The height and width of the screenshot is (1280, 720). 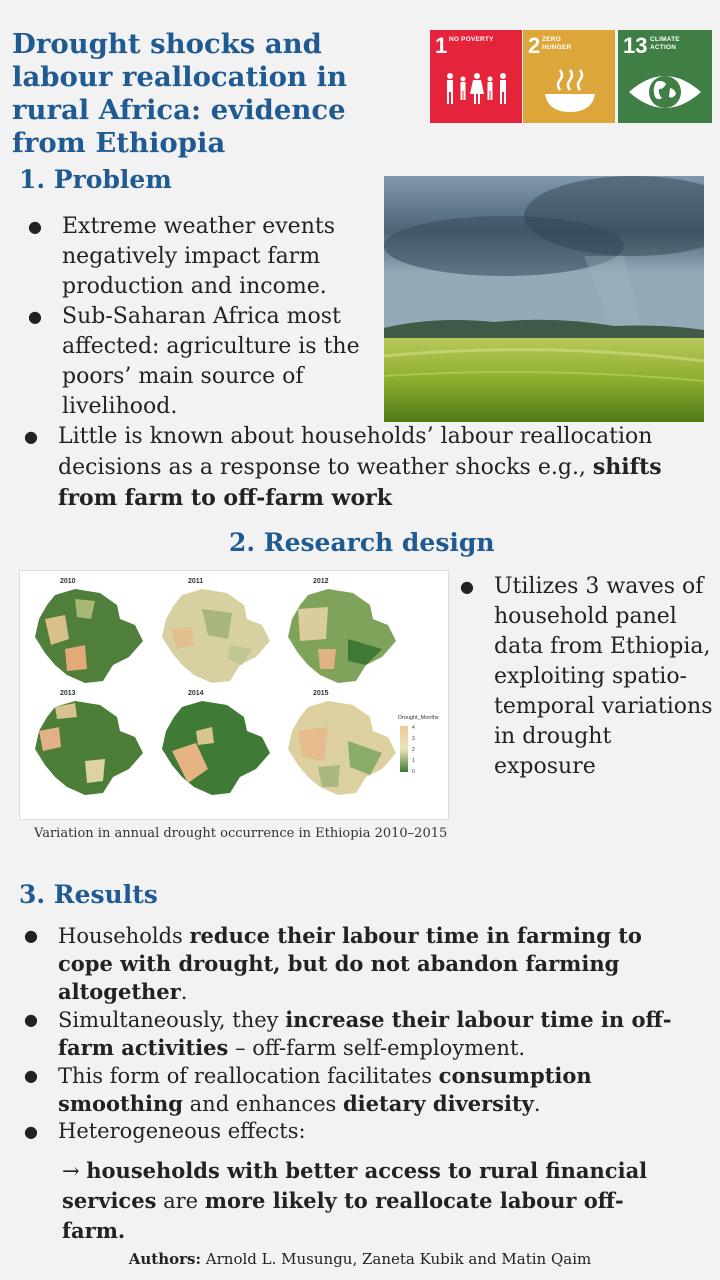 What do you see at coordinates (88, 894) in the screenshot?
I see `results-heading: 3. Results` at bounding box center [88, 894].